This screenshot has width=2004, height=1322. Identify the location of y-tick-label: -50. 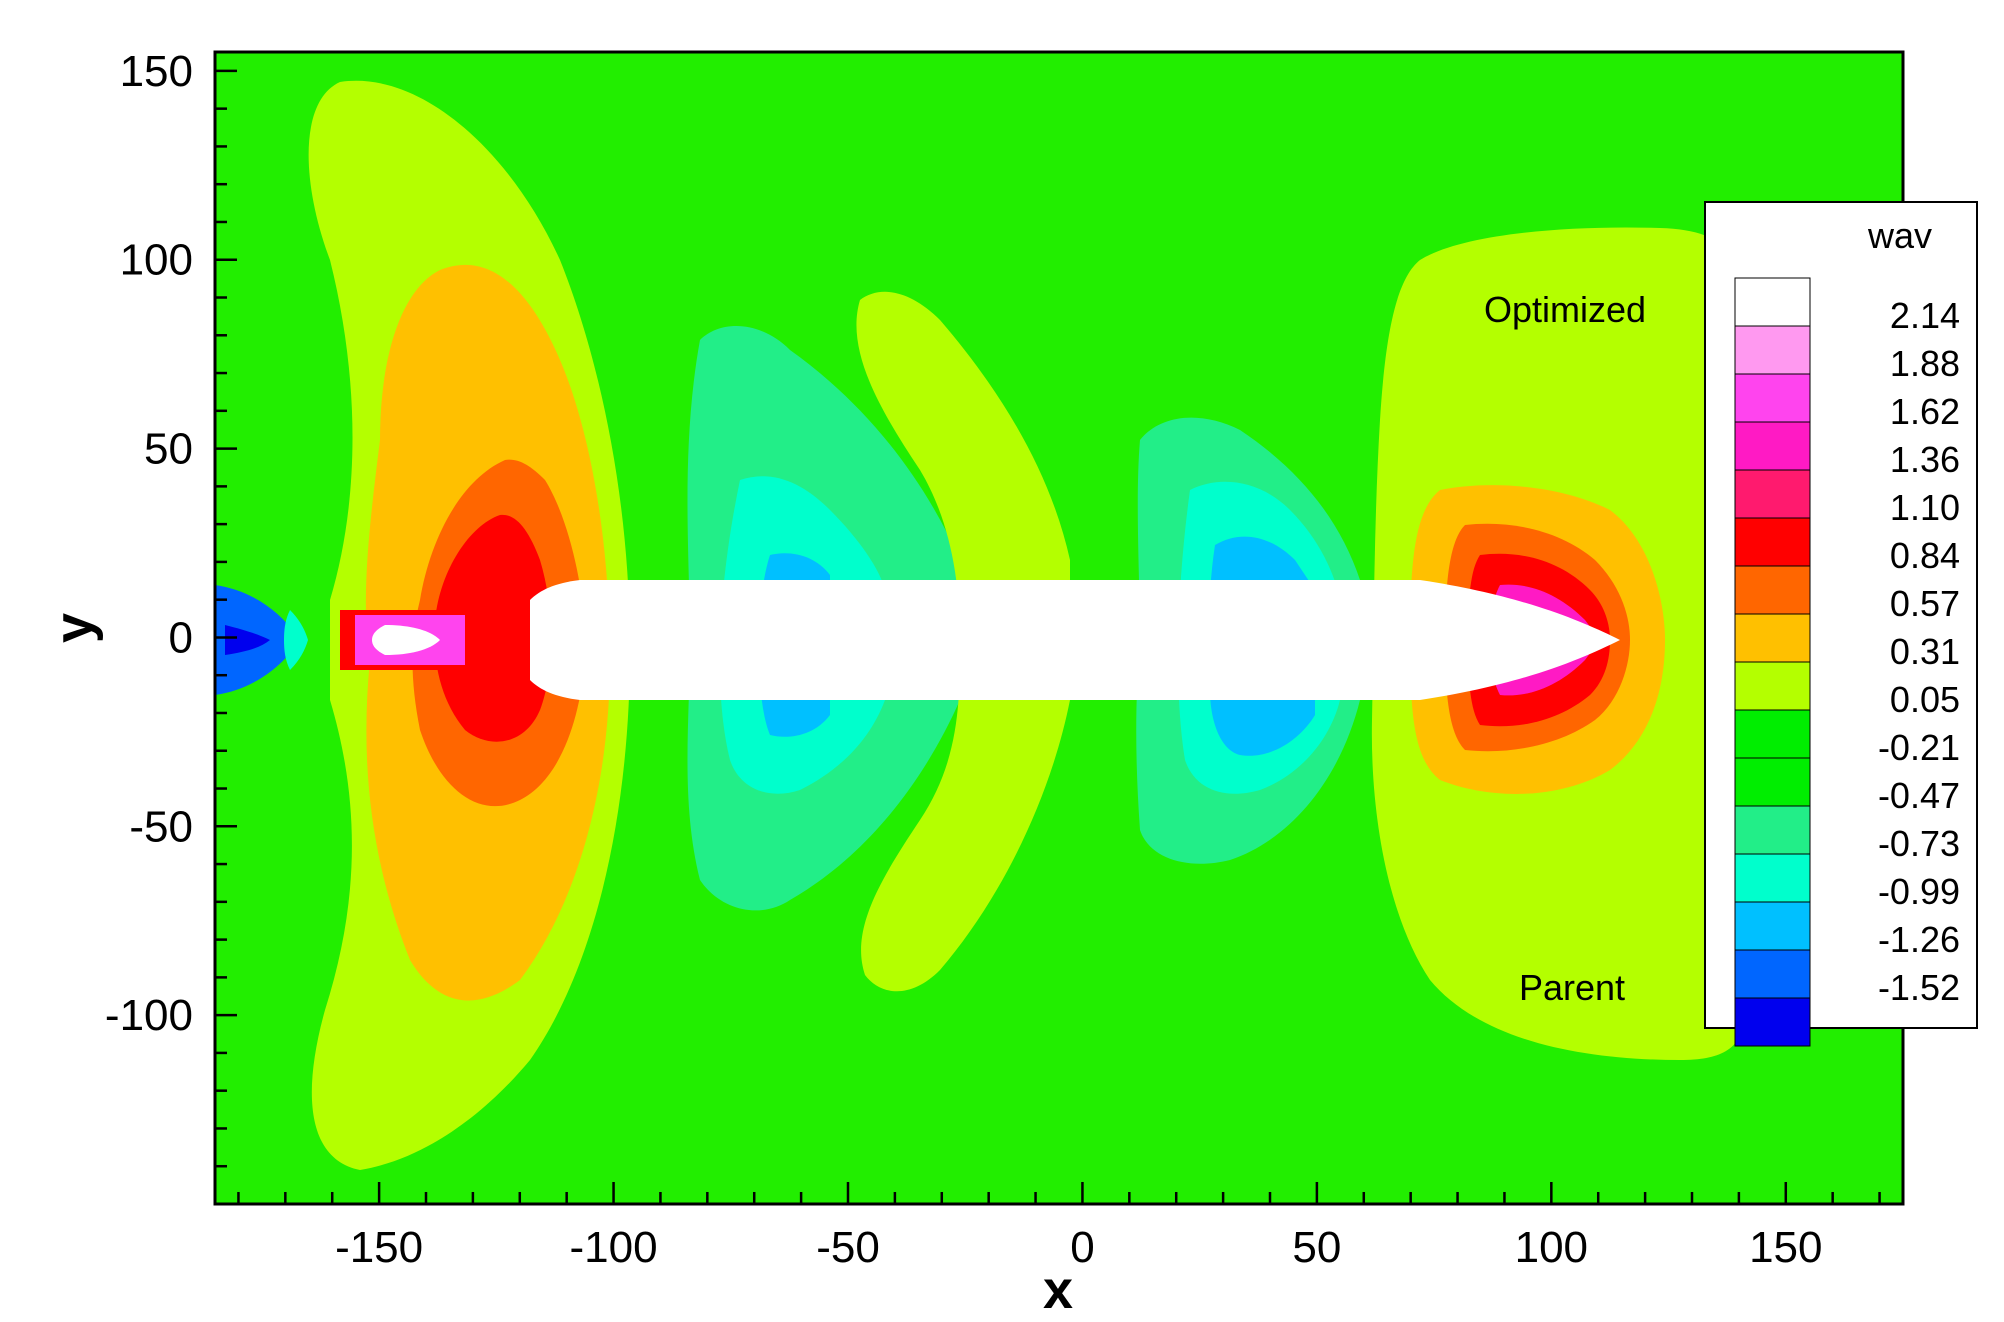
(161, 826).